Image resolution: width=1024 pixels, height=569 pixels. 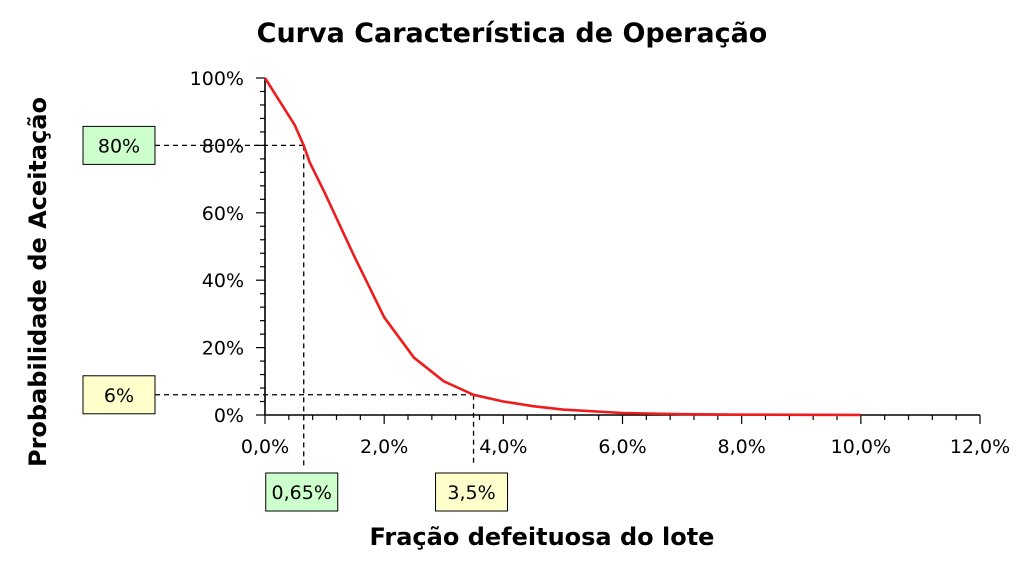 What do you see at coordinates (384, 447) in the screenshot?
I see `x-tick-label: 2,0%` at bounding box center [384, 447].